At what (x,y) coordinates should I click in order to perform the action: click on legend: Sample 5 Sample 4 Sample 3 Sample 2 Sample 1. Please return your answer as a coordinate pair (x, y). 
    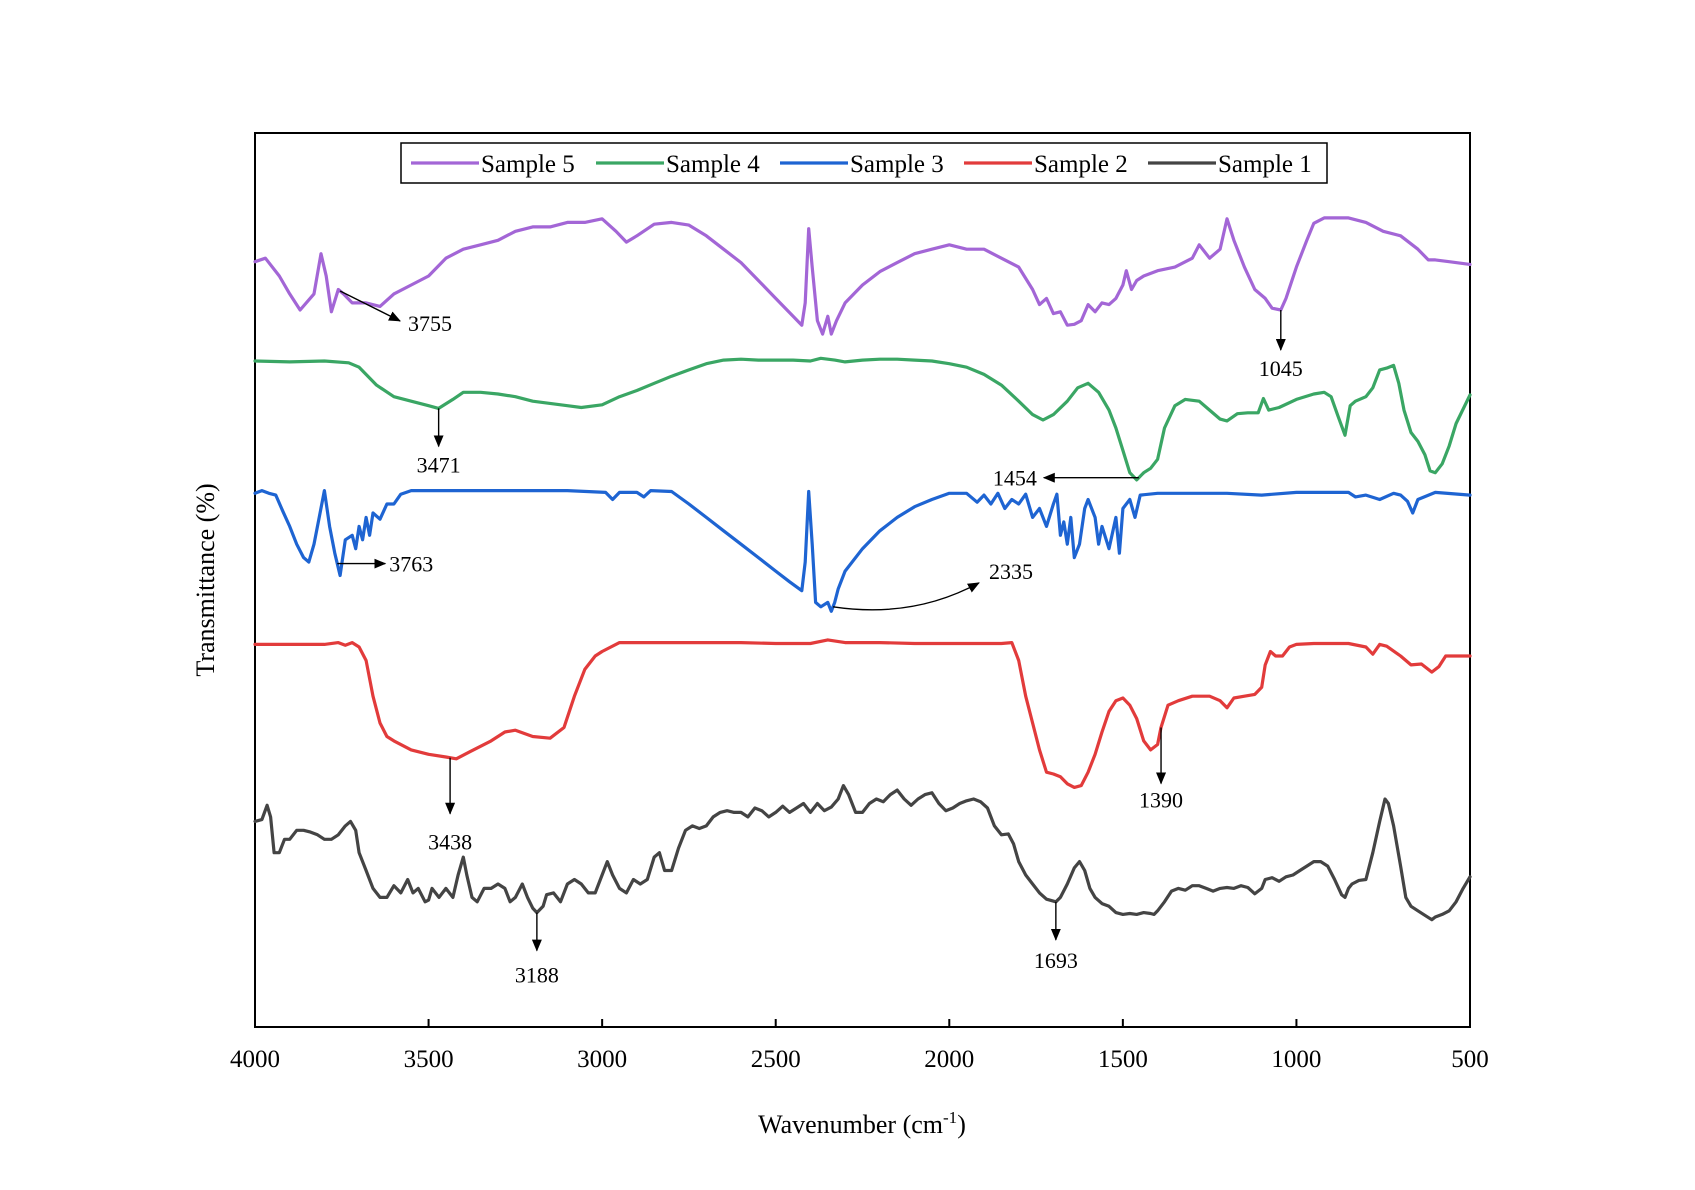
    Looking at the image, I should click on (864, 163).